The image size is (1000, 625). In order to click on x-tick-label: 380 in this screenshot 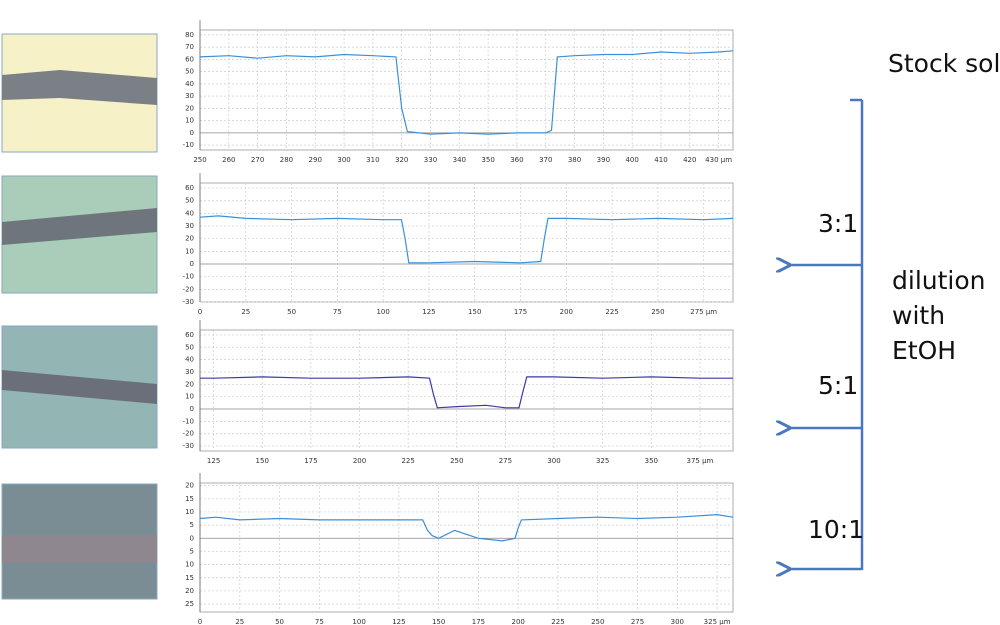, I will do `click(574, 160)`.